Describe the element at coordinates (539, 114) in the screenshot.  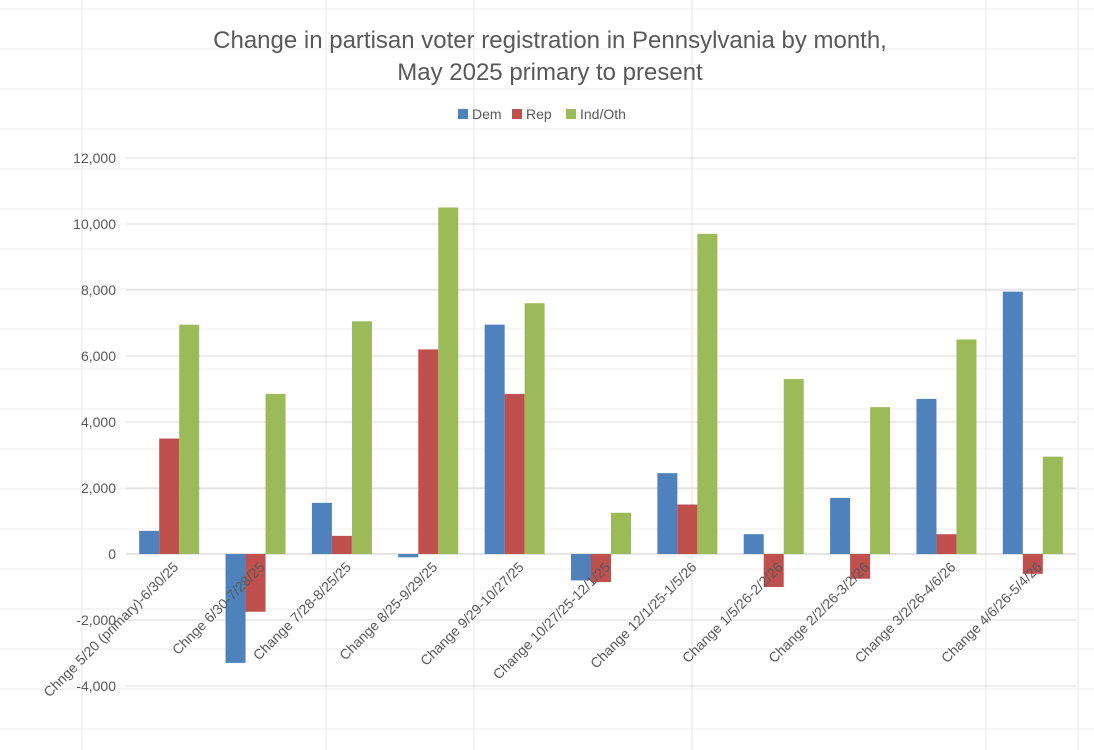
I see `legend-label: Rep` at that location.